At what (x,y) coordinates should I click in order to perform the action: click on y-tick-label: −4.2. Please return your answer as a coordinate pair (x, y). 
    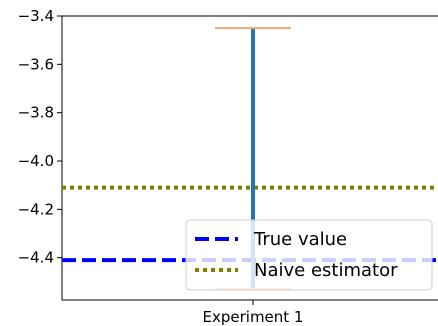
    Looking at the image, I should click on (36, 209).